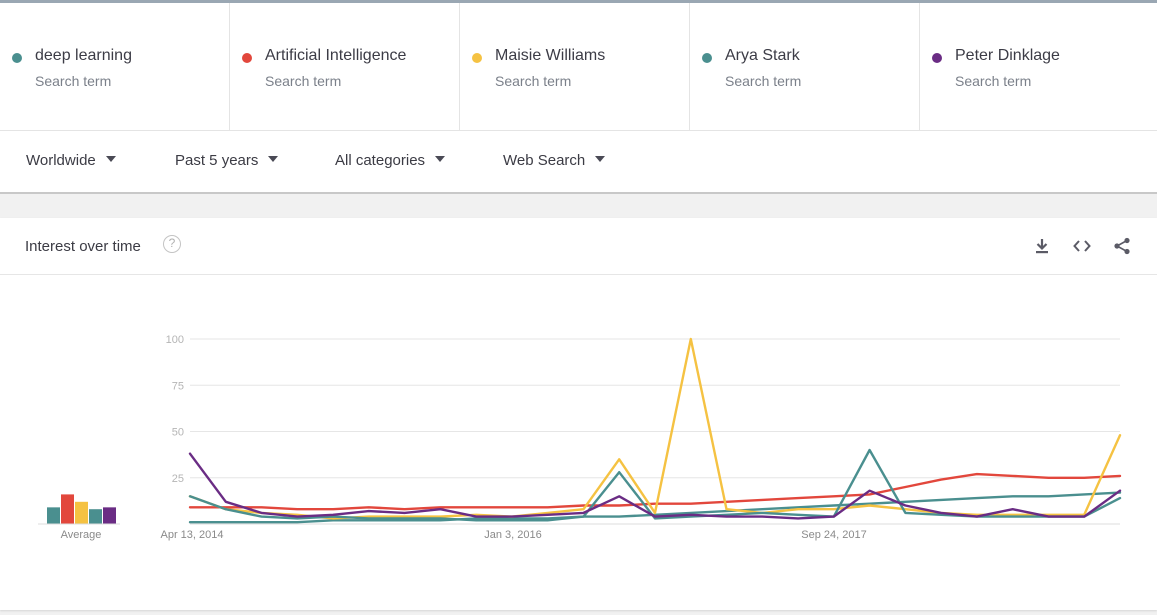  What do you see at coordinates (61, 160) in the screenshot?
I see `region-label: Worldwide` at bounding box center [61, 160].